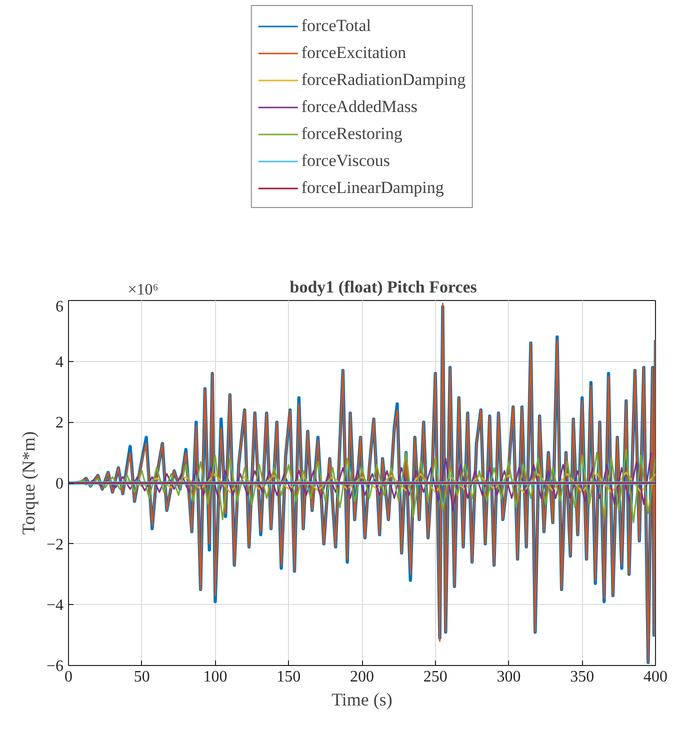 This screenshot has width=674, height=734. I want to click on legend-label: forceLinearDamping, so click(372, 187).